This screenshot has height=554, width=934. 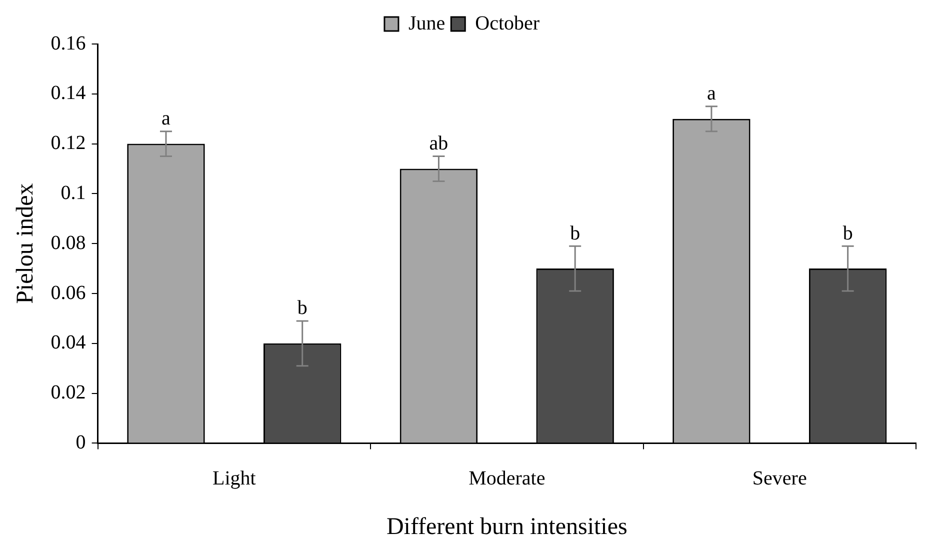 What do you see at coordinates (68, 393) in the screenshot?
I see `y-tick-label: 0.02` at bounding box center [68, 393].